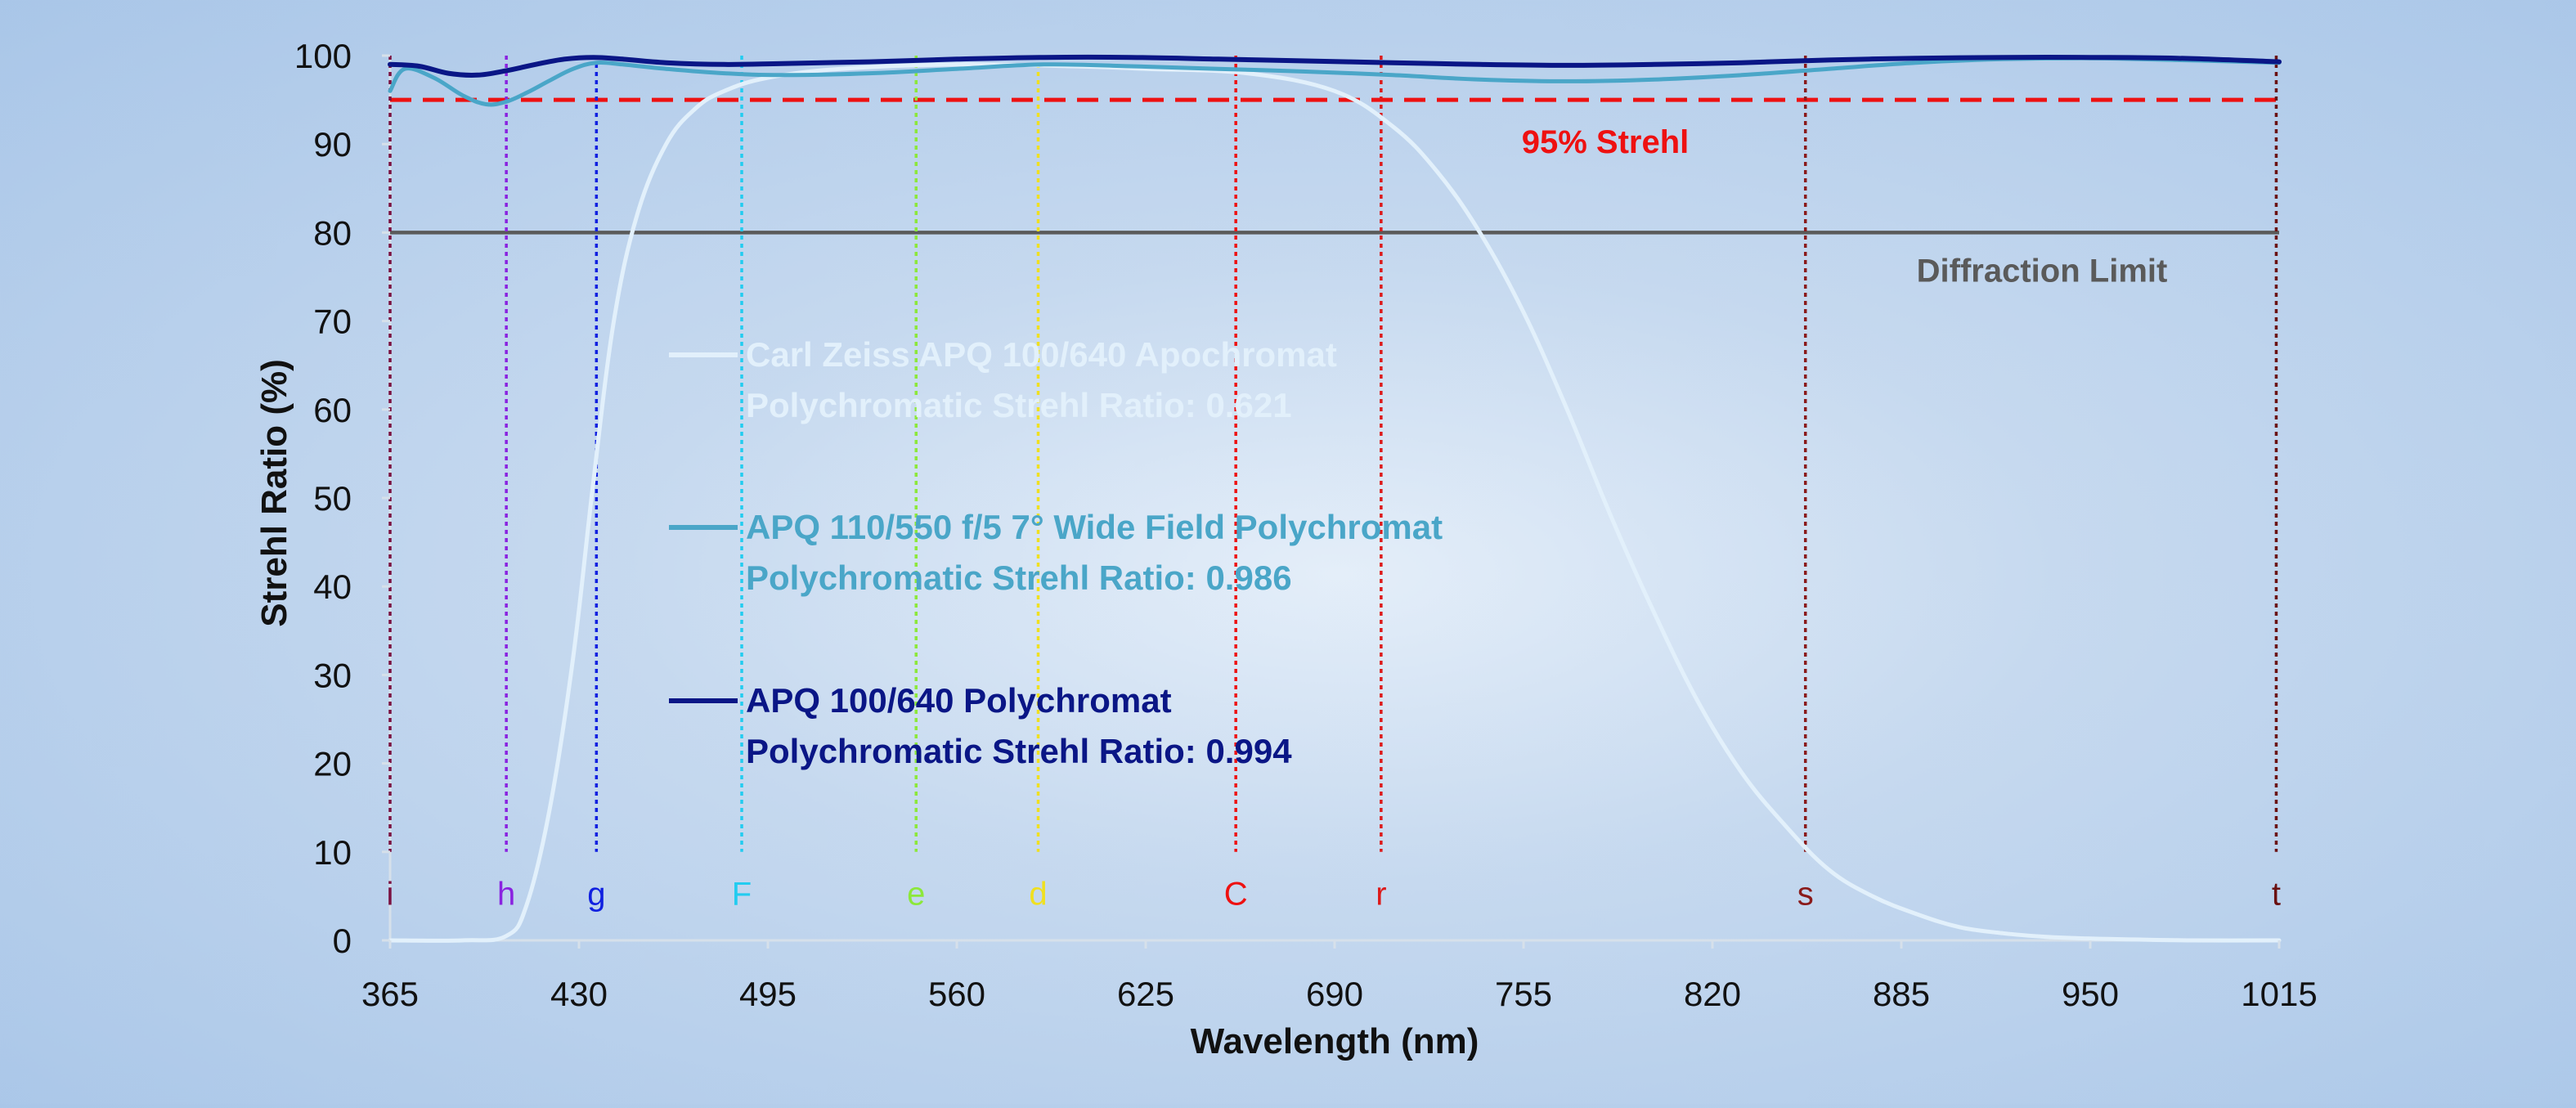  I want to click on y-tick-label: 90, so click(333, 145).